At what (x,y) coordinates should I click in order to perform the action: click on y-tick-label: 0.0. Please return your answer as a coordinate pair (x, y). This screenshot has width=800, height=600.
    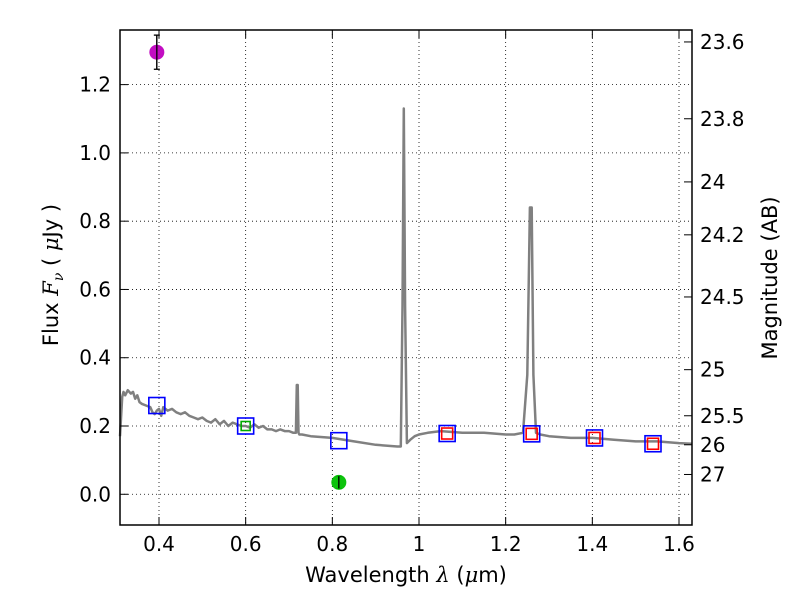
    Looking at the image, I should click on (95, 494).